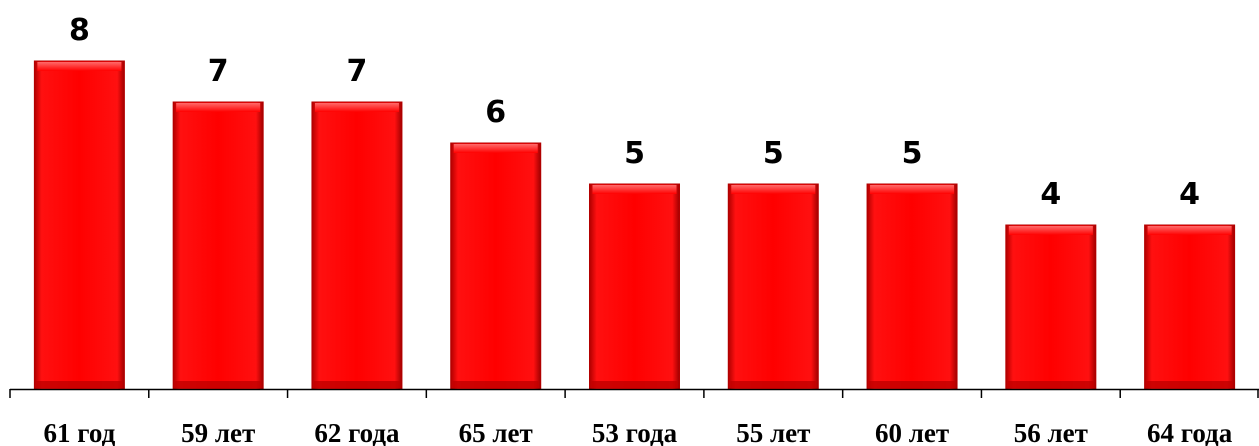 The height and width of the screenshot is (446, 1259). What do you see at coordinates (79, 30) in the screenshot?
I see `data-label: 8` at bounding box center [79, 30].